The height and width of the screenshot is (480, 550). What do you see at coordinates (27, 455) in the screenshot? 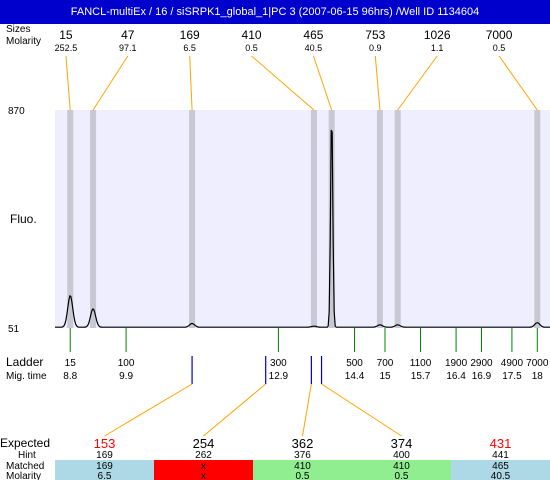
I see `hint-row-label: Hint` at bounding box center [27, 455].